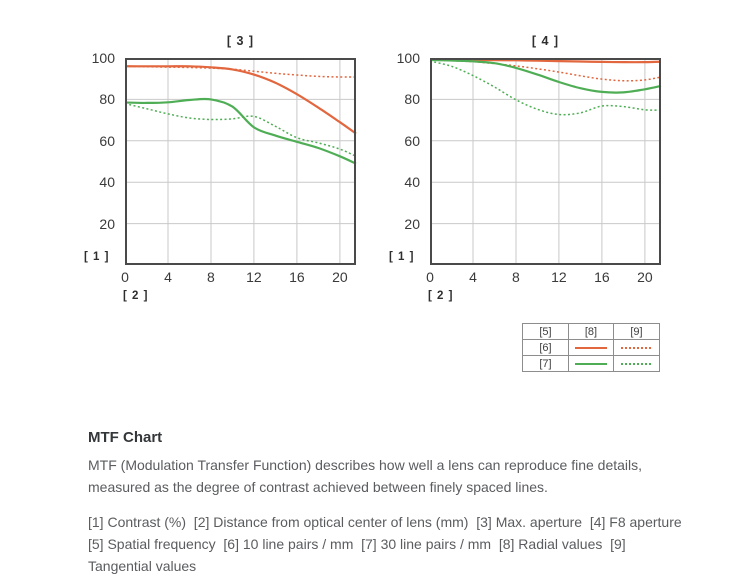 The width and height of the screenshot is (736, 584). I want to click on legend-row-30lp: [7], so click(591, 363).